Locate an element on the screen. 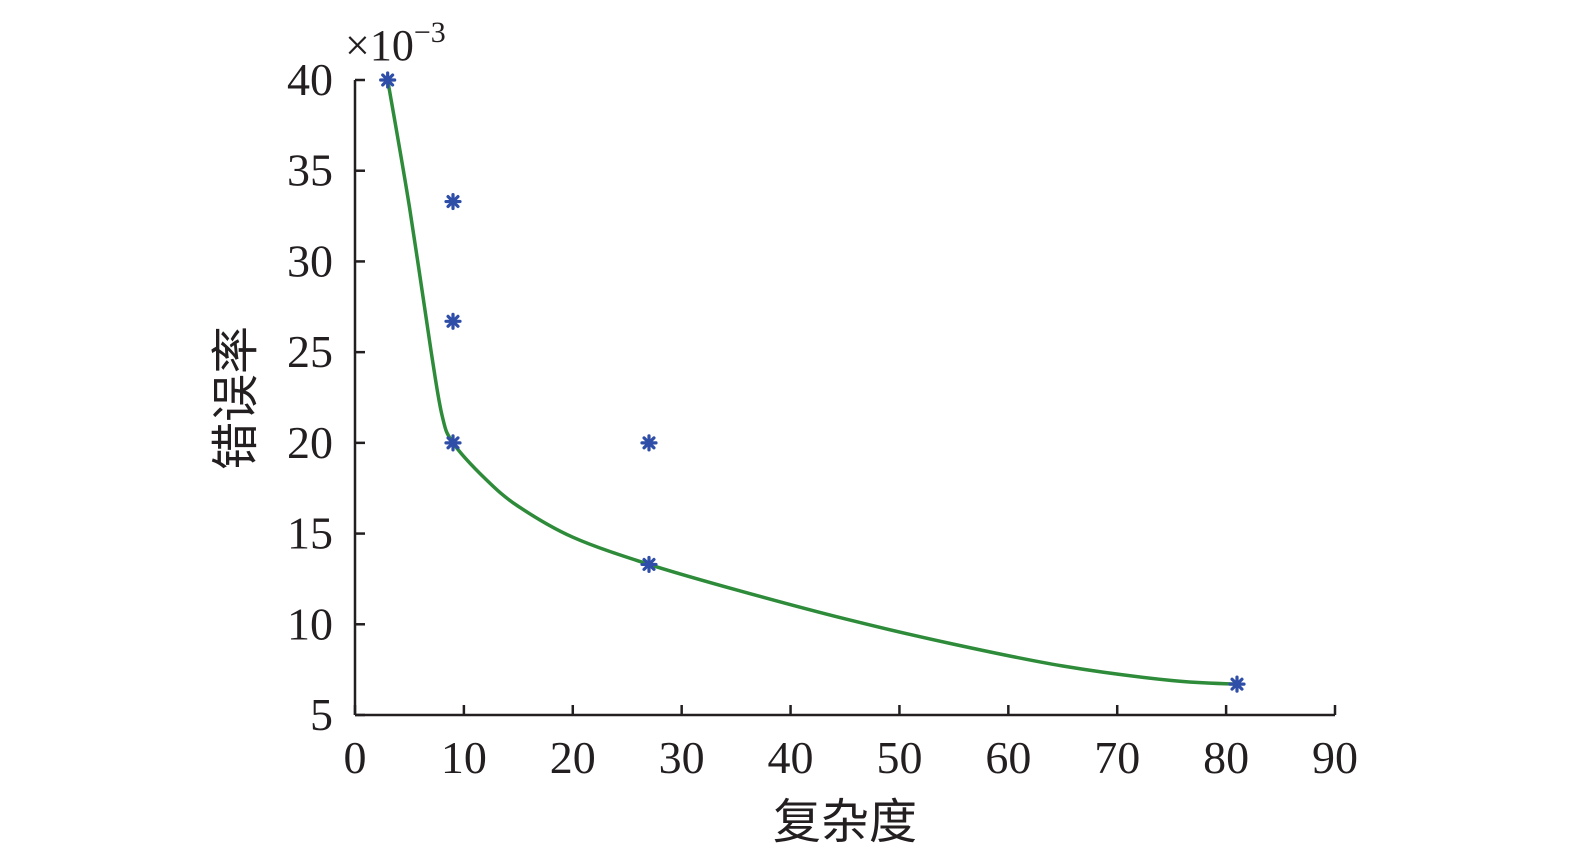 This screenshot has width=1575, height=859. y-axis-label: 错误率 is located at coordinates (236, 398).